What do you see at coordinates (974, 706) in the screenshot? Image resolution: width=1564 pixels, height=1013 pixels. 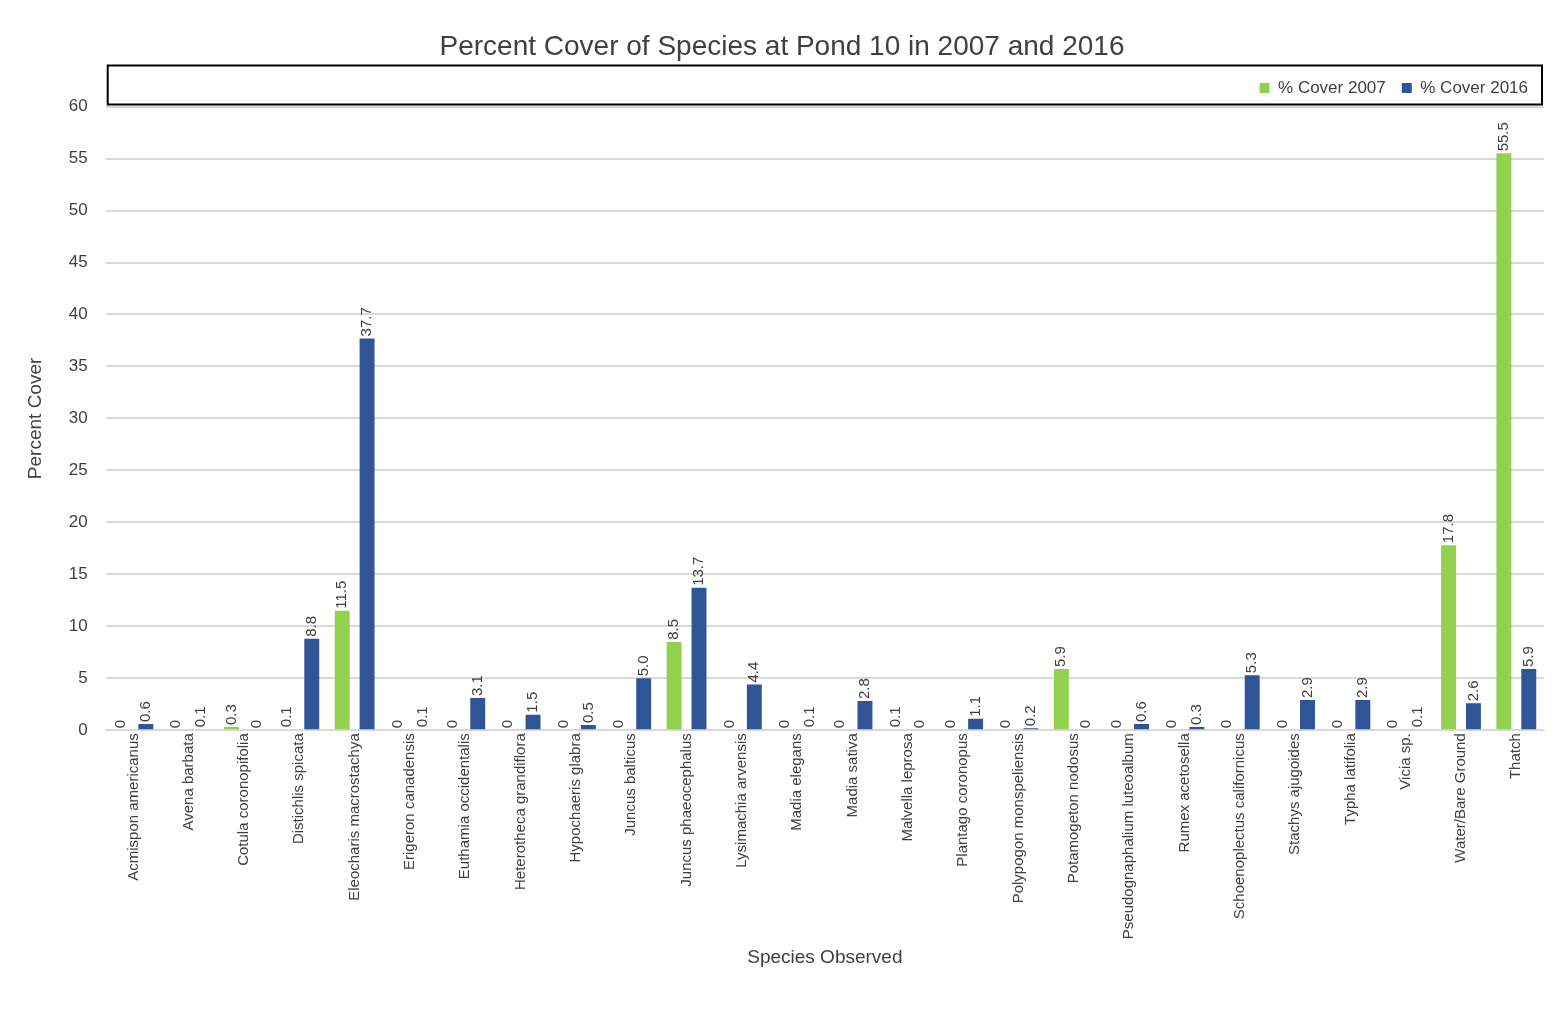 I see `data-label: 1.1` at bounding box center [974, 706].